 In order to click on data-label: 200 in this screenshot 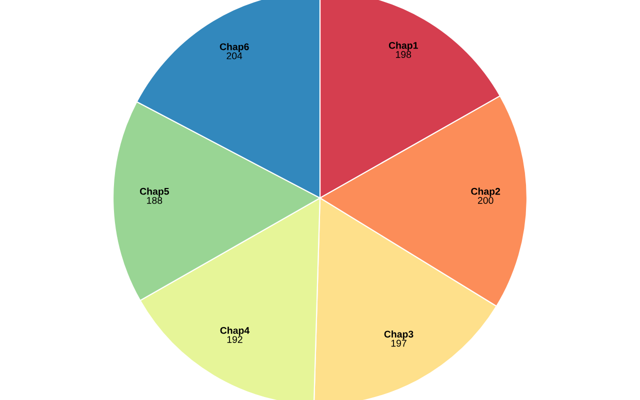, I will do `click(486, 200)`.